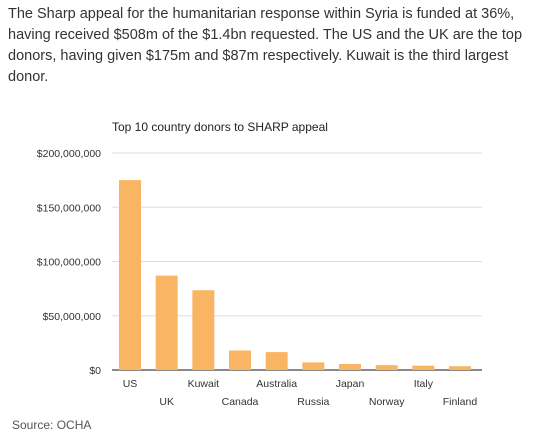 This screenshot has height=439, width=537. What do you see at coordinates (276, 384) in the screenshot?
I see `x-tick-label: Australia` at bounding box center [276, 384].